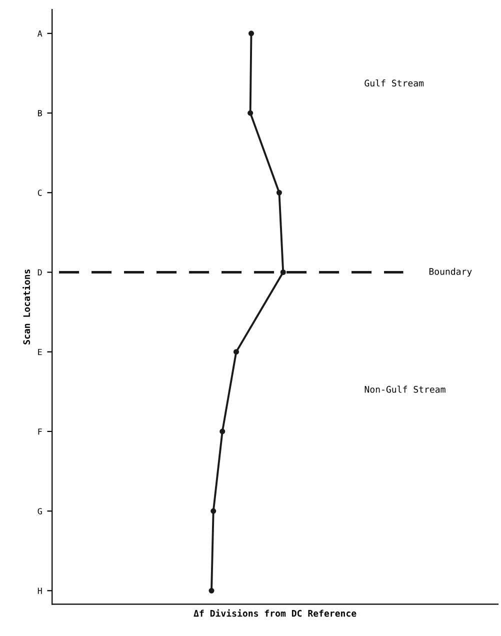 The image size is (501, 636). What do you see at coordinates (405, 389) in the screenshot?
I see `text: Non-Gulf Stream` at bounding box center [405, 389].